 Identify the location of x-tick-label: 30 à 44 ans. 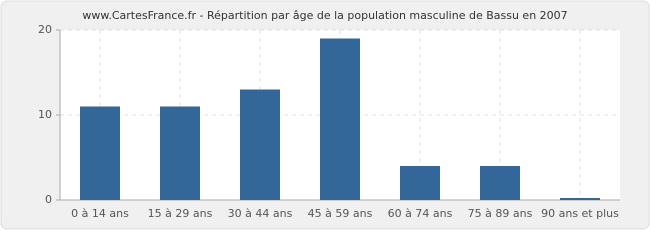
(260, 213).